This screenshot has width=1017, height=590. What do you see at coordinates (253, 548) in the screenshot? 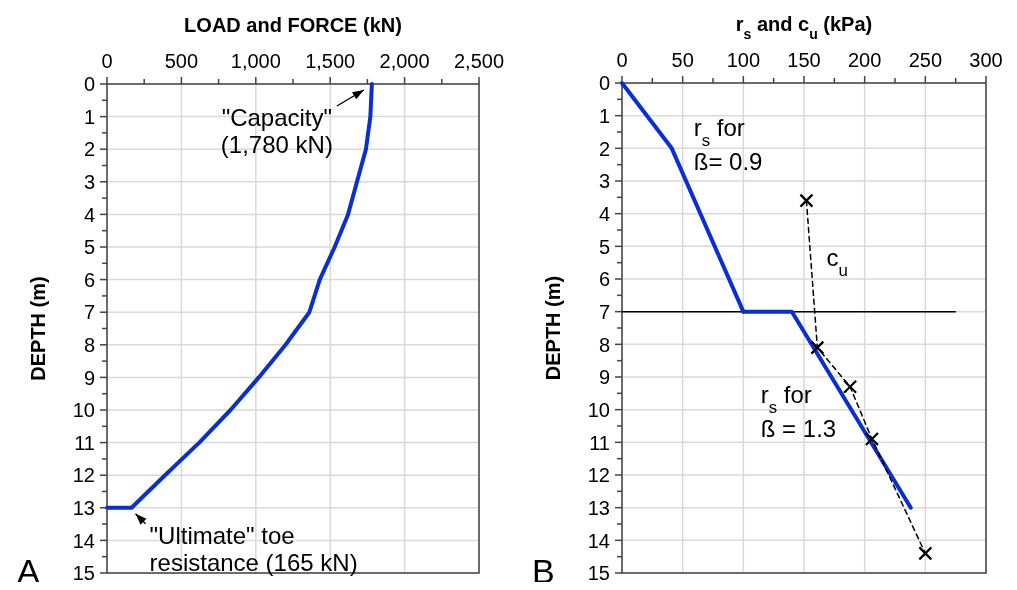
I see `annotation: "Ultimate" toe resistance (165 kN)` at bounding box center [253, 548].